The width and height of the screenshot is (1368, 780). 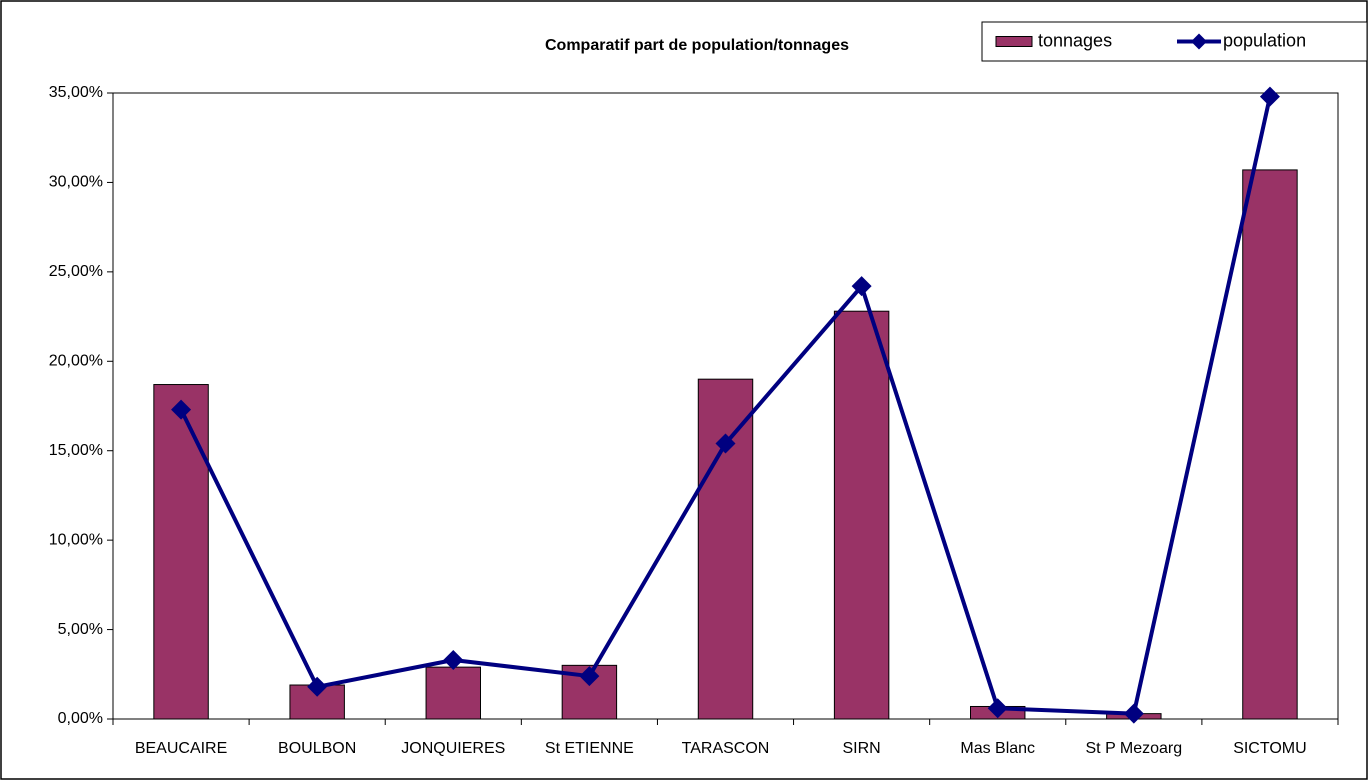 What do you see at coordinates (76, 361) in the screenshot?
I see `y-tick-label: 20,00%` at bounding box center [76, 361].